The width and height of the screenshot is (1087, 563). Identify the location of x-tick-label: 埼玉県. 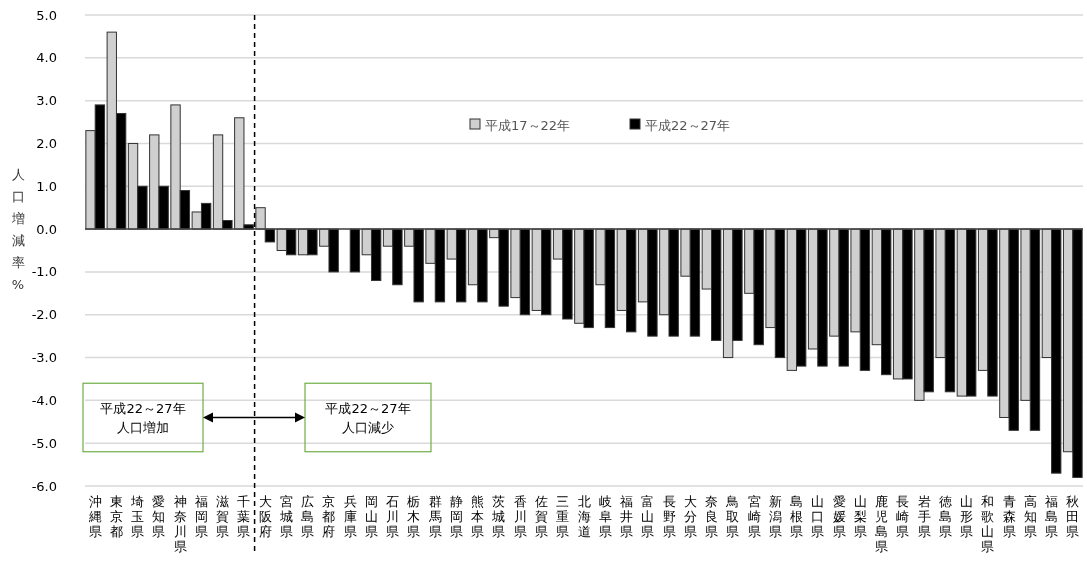
(137, 517).